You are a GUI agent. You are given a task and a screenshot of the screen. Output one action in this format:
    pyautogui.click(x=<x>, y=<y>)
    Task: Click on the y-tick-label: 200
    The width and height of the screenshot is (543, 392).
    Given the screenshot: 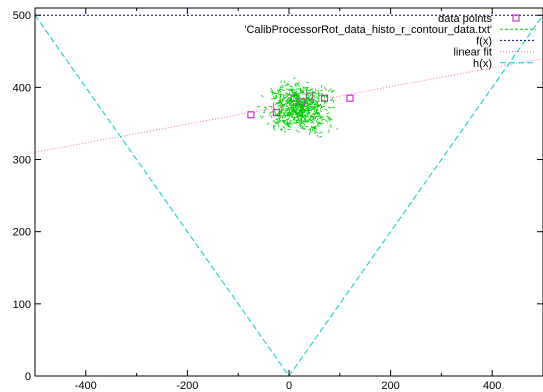 What is the action you would take?
    pyautogui.click(x=22, y=233)
    